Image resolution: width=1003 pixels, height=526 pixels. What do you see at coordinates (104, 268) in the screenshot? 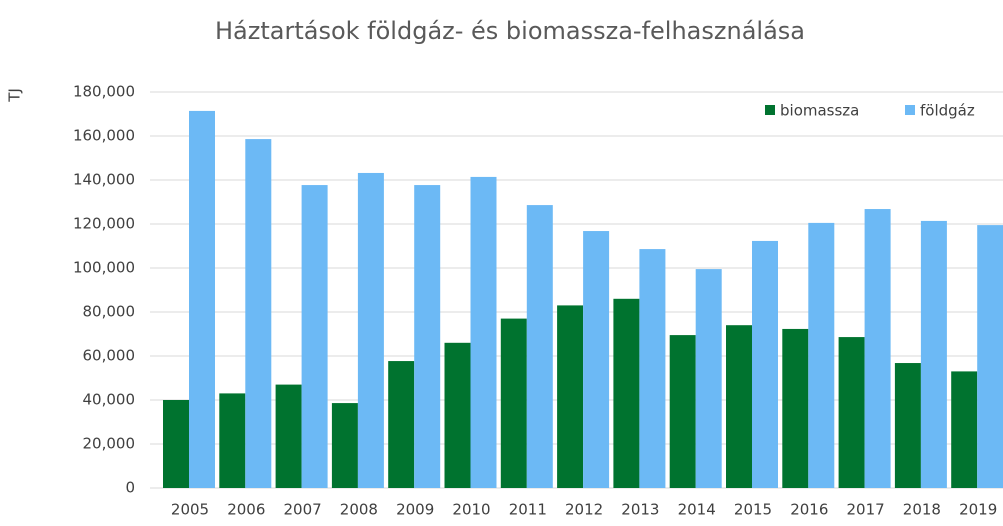
I see `y-tick-label: 100,000` at bounding box center [104, 268].